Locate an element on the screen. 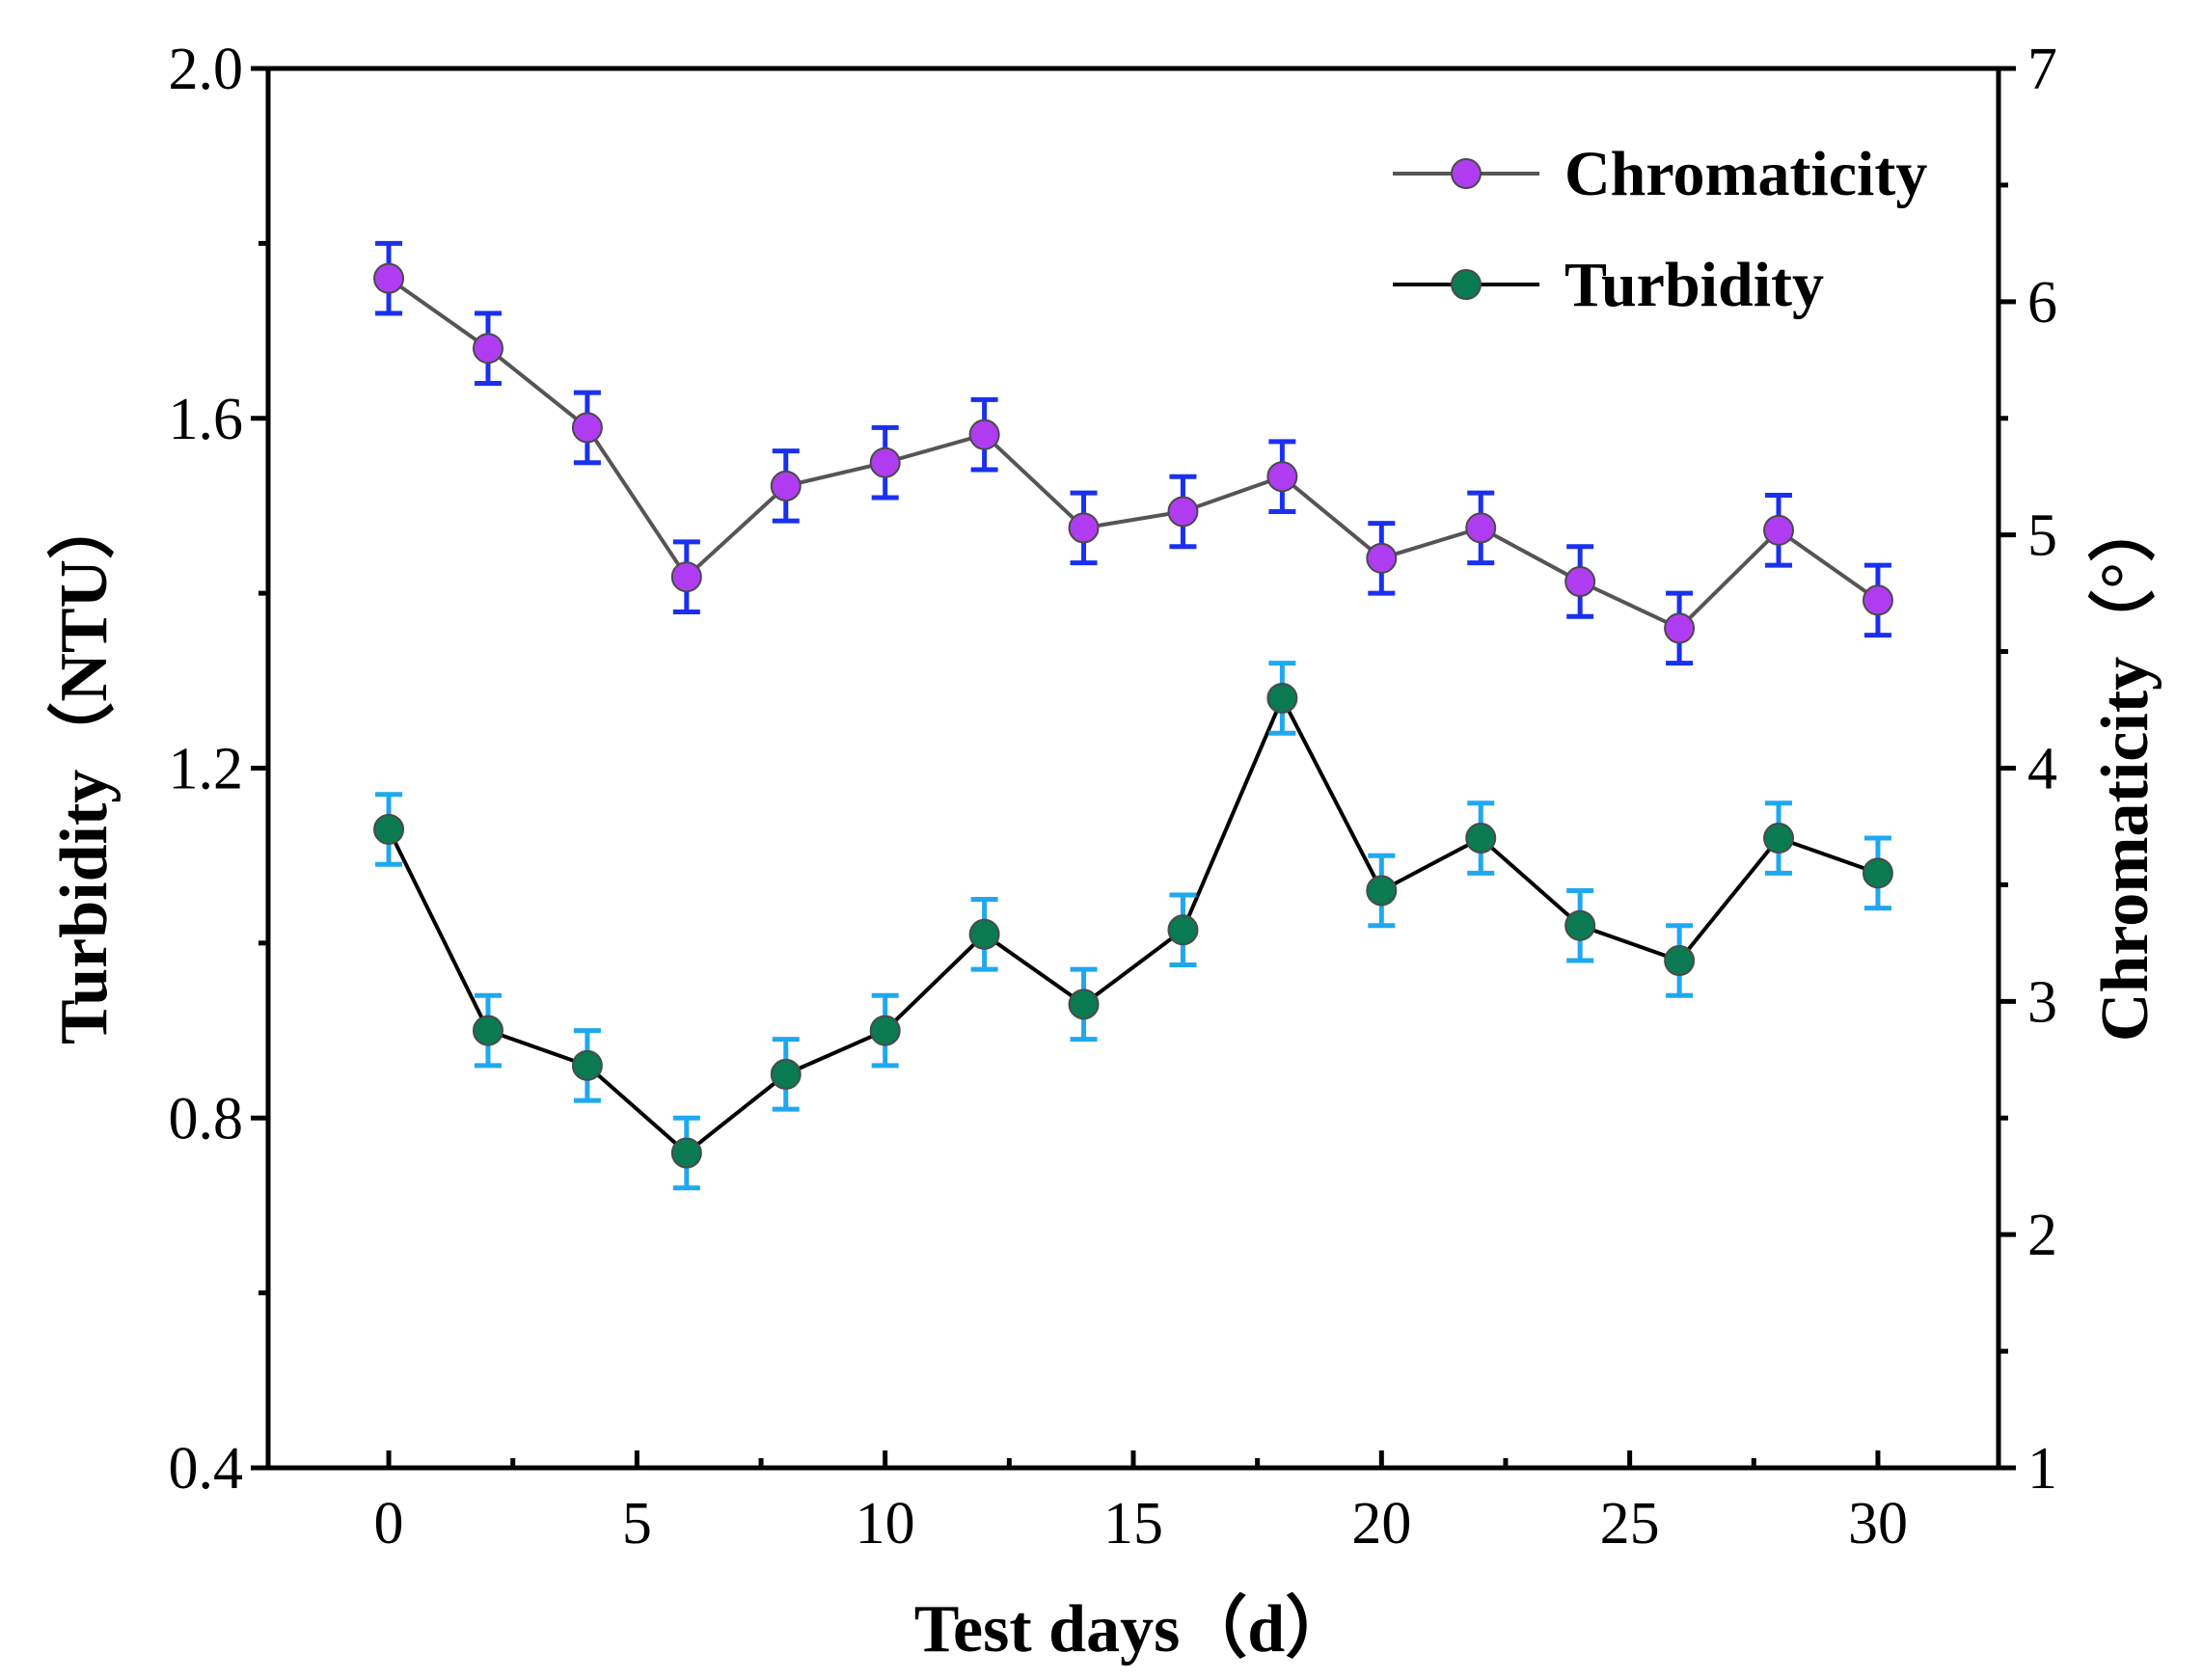  legend: Chromaticity Turbidity is located at coordinates (1660, 230).